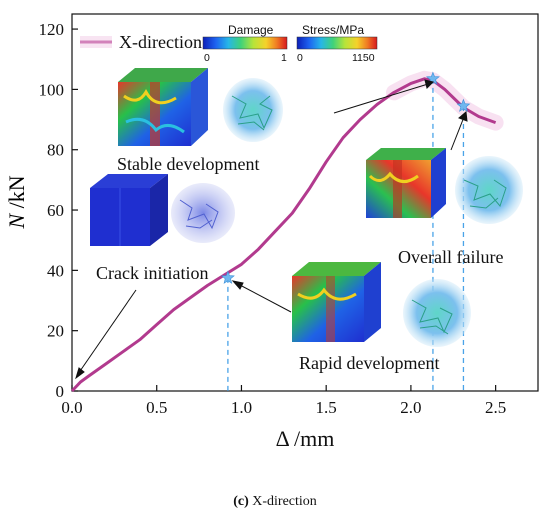  Describe the element at coordinates (55, 270) in the screenshot. I see `y-tick-label: 40` at that location.